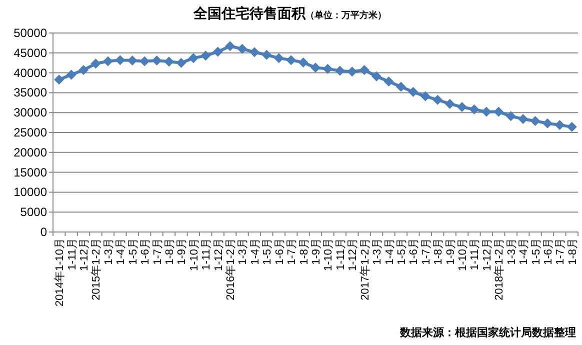  Describe the element at coordinates (31, 113) in the screenshot. I see `y-tick-label: 30000` at that location.